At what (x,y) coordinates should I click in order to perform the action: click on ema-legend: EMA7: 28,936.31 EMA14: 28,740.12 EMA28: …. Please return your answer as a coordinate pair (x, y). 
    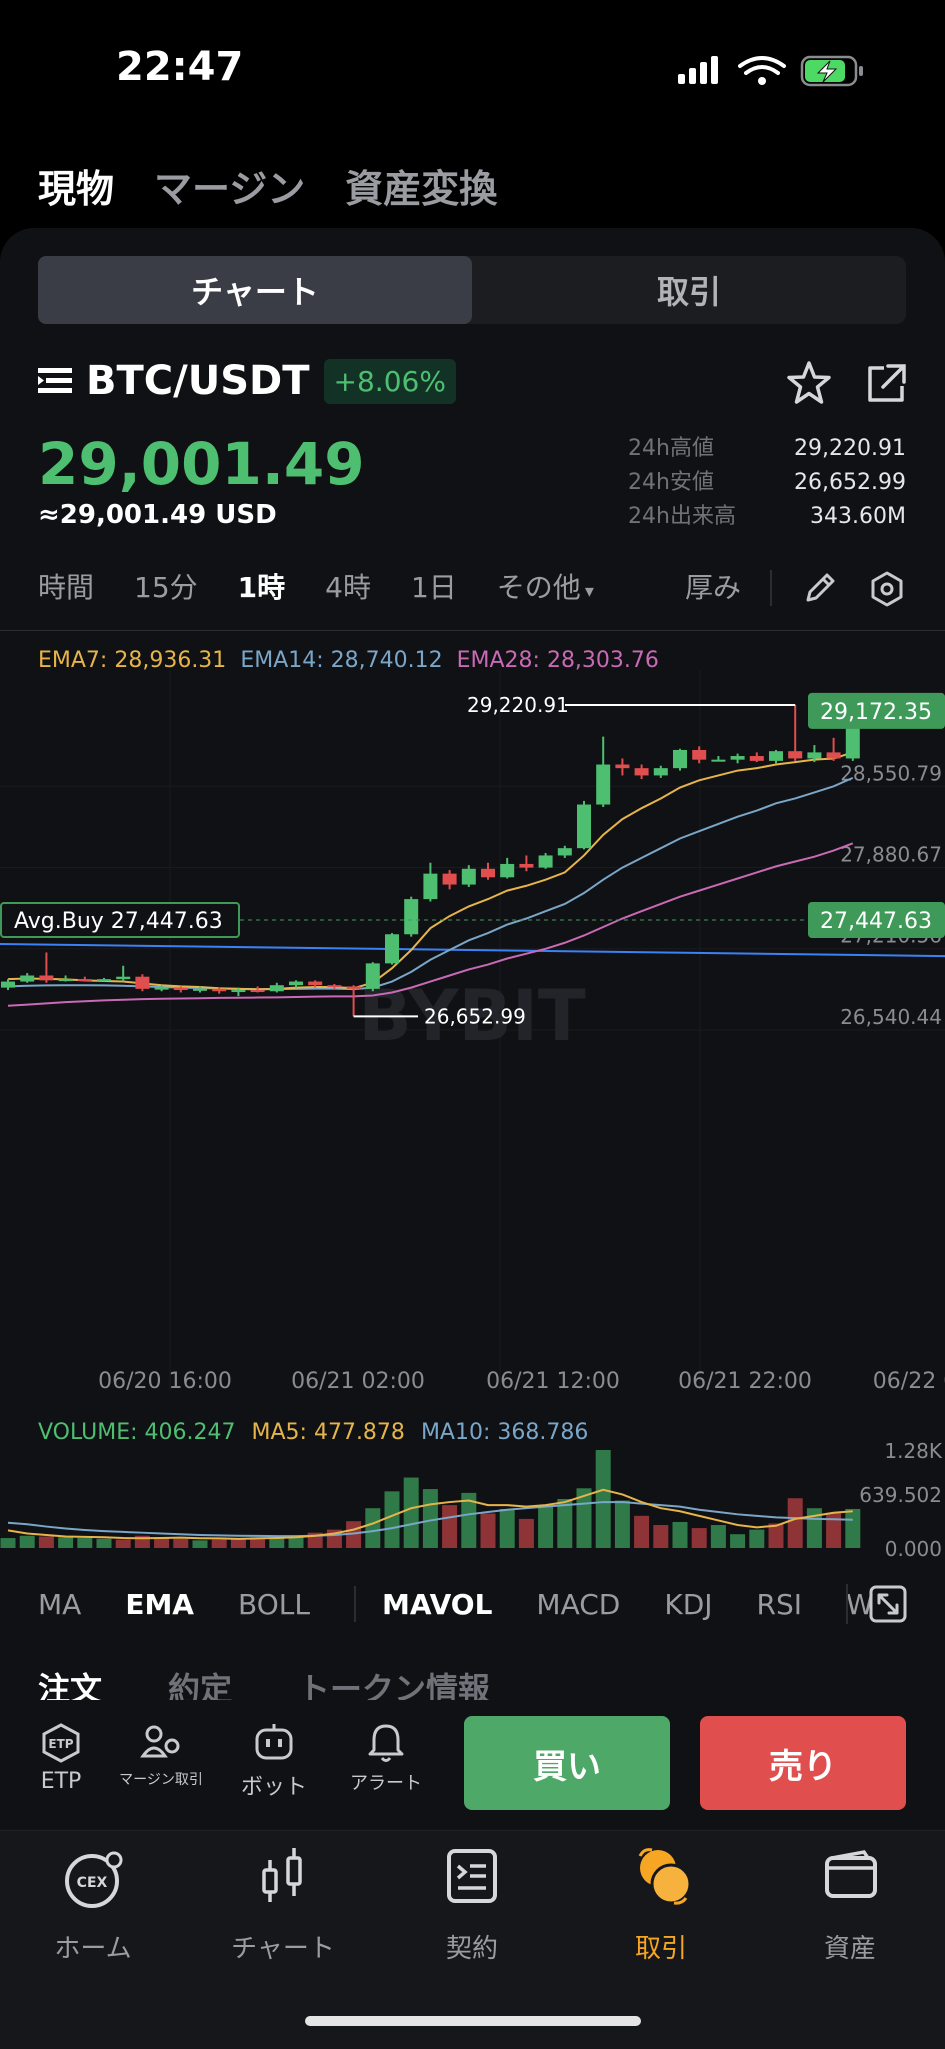
    Looking at the image, I should click on (348, 660).